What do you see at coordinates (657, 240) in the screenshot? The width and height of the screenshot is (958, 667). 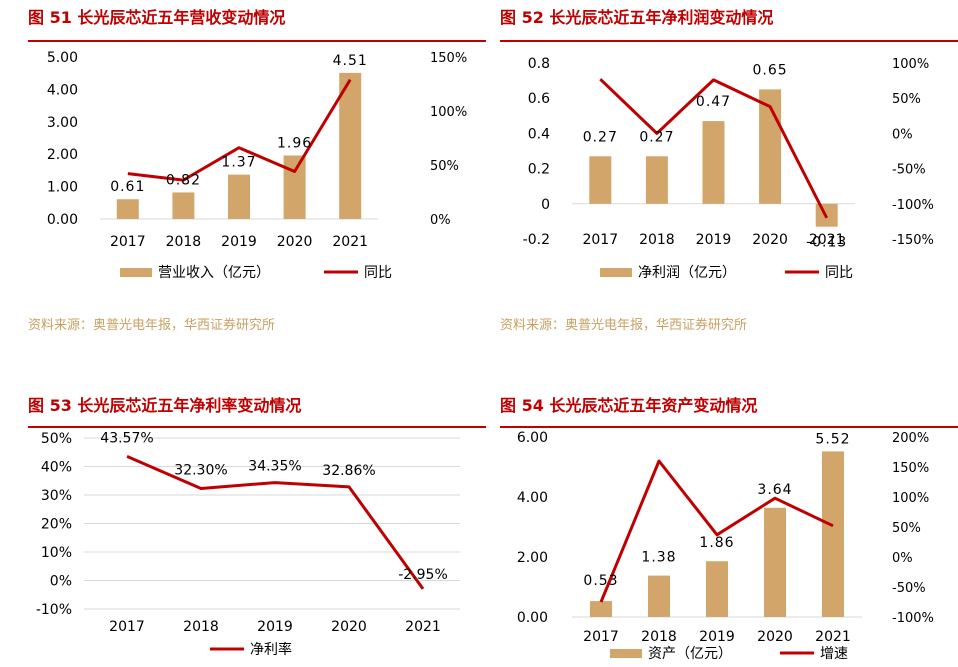 I see `x-tick-label: 2018` at bounding box center [657, 240].